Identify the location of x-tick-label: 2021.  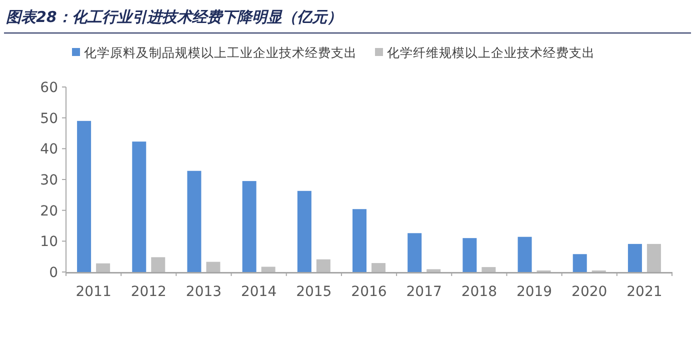
(644, 292).